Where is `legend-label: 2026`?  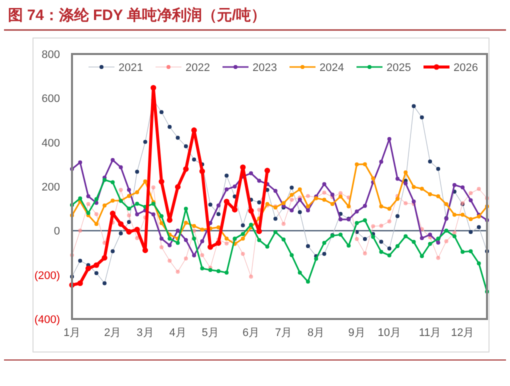
legend-label: 2026 is located at coordinates (466, 68).